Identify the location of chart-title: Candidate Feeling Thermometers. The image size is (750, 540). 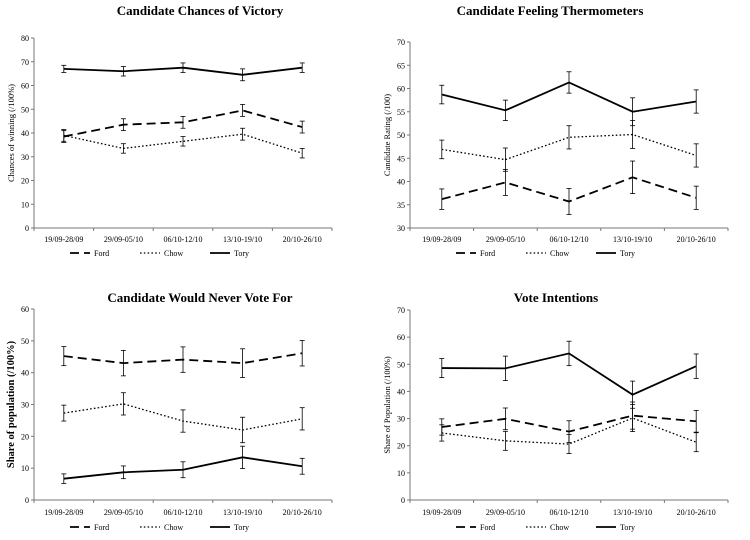
(550, 10).